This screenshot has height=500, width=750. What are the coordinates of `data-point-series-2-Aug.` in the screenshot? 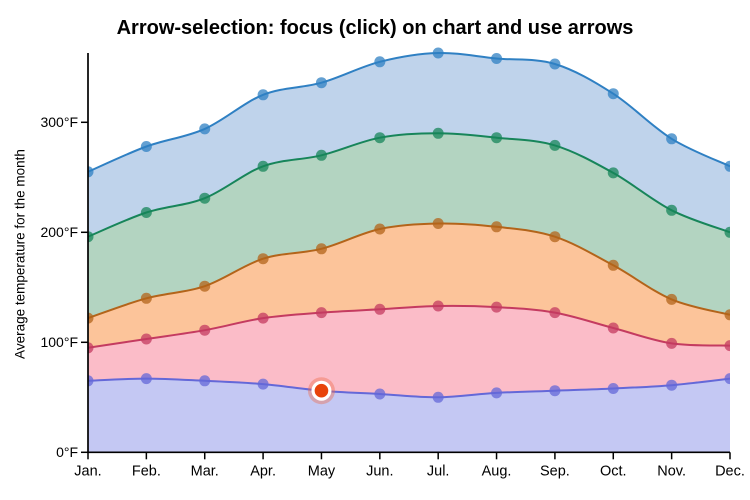 It's located at (497, 307).